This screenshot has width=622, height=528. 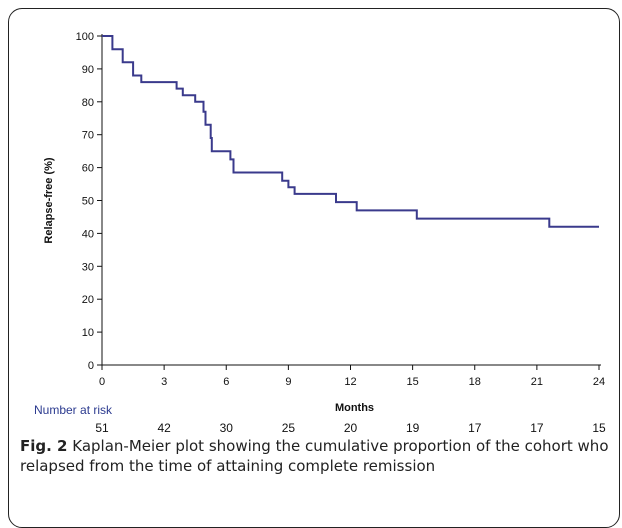 What do you see at coordinates (164, 382) in the screenshot?
I see `x-tick-label: 3` at bounding box center [164, 382].